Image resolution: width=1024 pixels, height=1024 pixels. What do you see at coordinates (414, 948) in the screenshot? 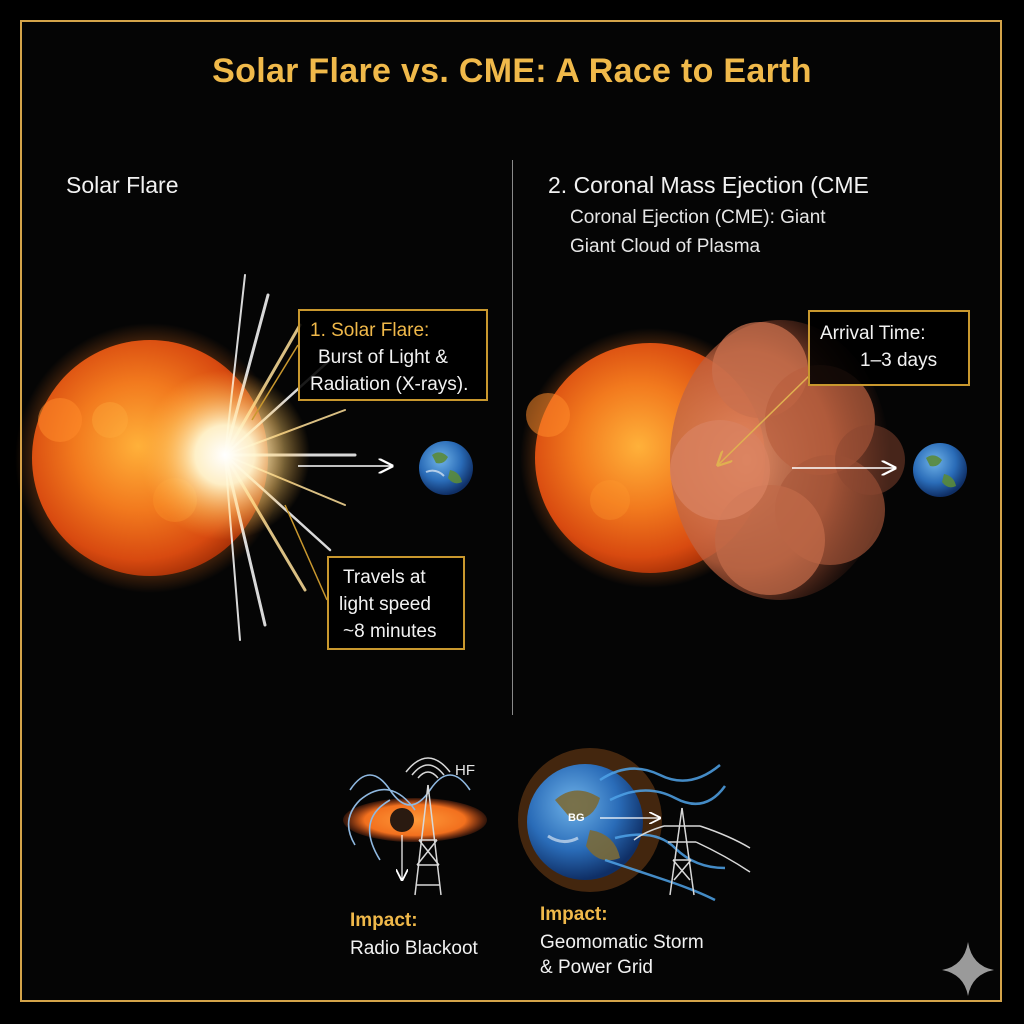
I see `radio-impact-text: Radio Blackoot` at bounding box center [414, 948].